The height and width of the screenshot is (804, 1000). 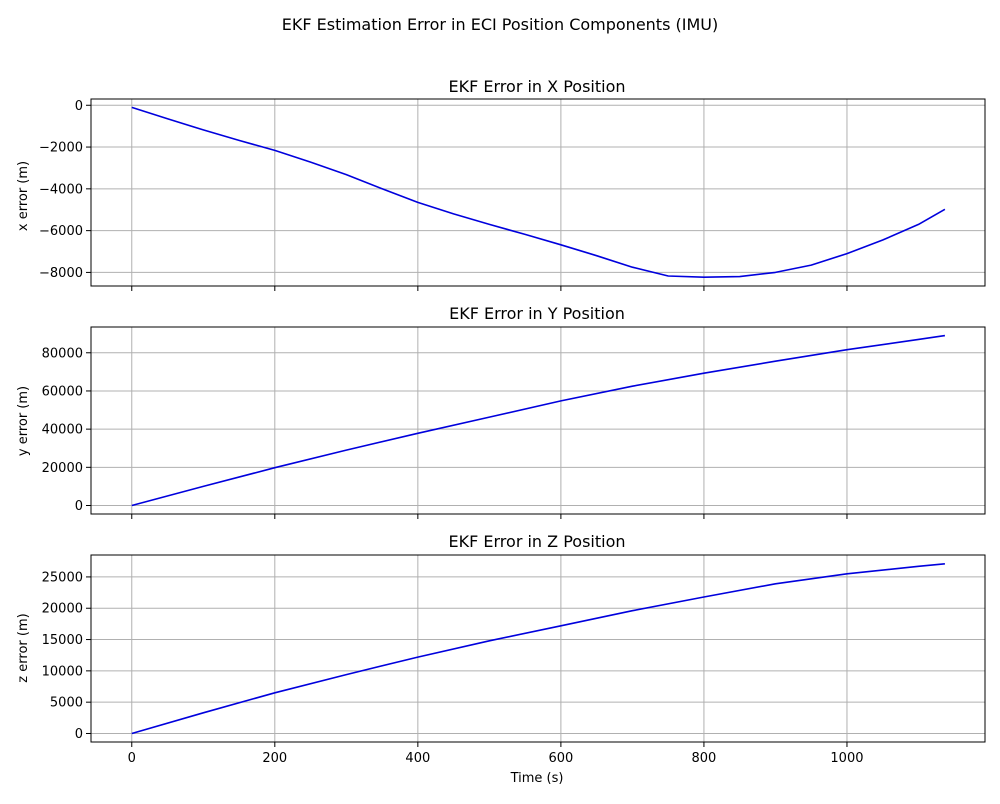 I want to click on subplot-y-ytick-label-4: 80000, so click(x=62, y=353).